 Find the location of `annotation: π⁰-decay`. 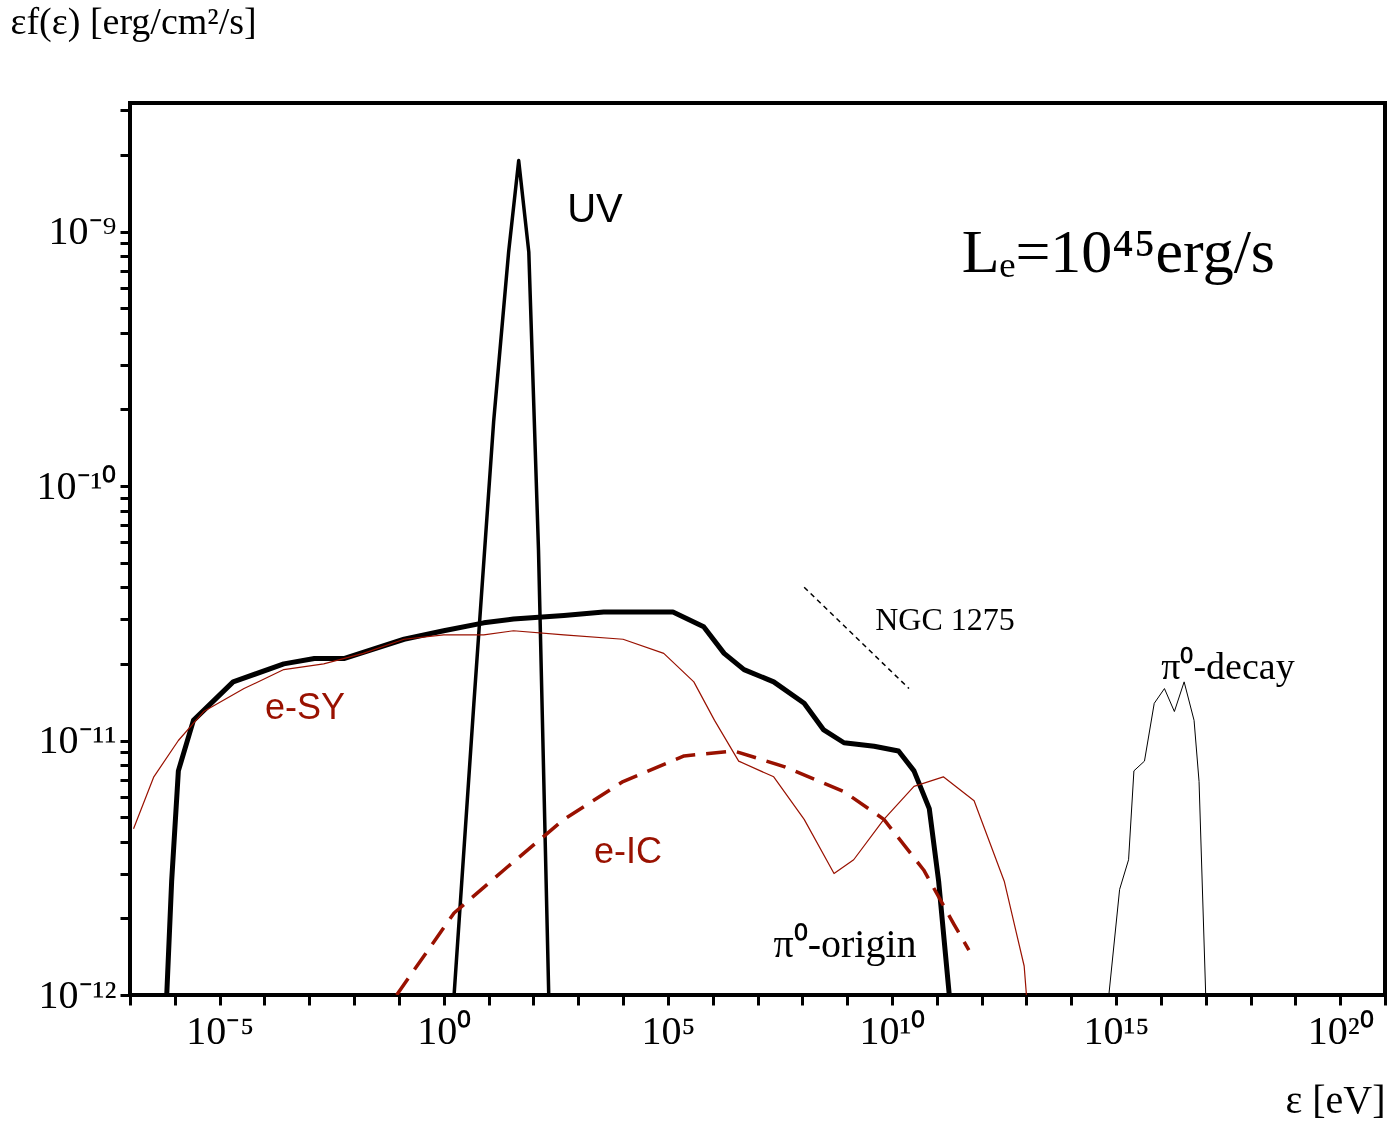

annotation: π⁰-decay is located at coordinates (1228, 666).